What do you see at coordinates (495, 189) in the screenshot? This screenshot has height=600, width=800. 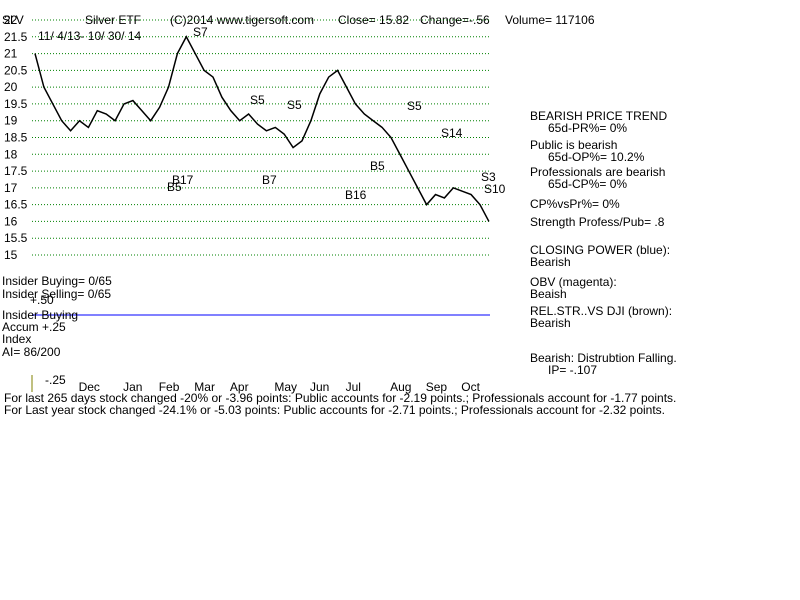 I see `signal-label: S10` at bounding box center [495, 189].